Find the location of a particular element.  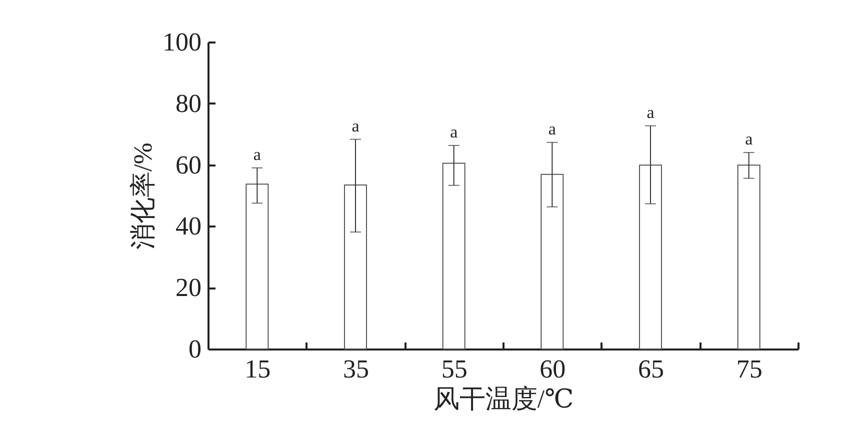

x-tick-label: 35 is located at coordinates (356, 369).